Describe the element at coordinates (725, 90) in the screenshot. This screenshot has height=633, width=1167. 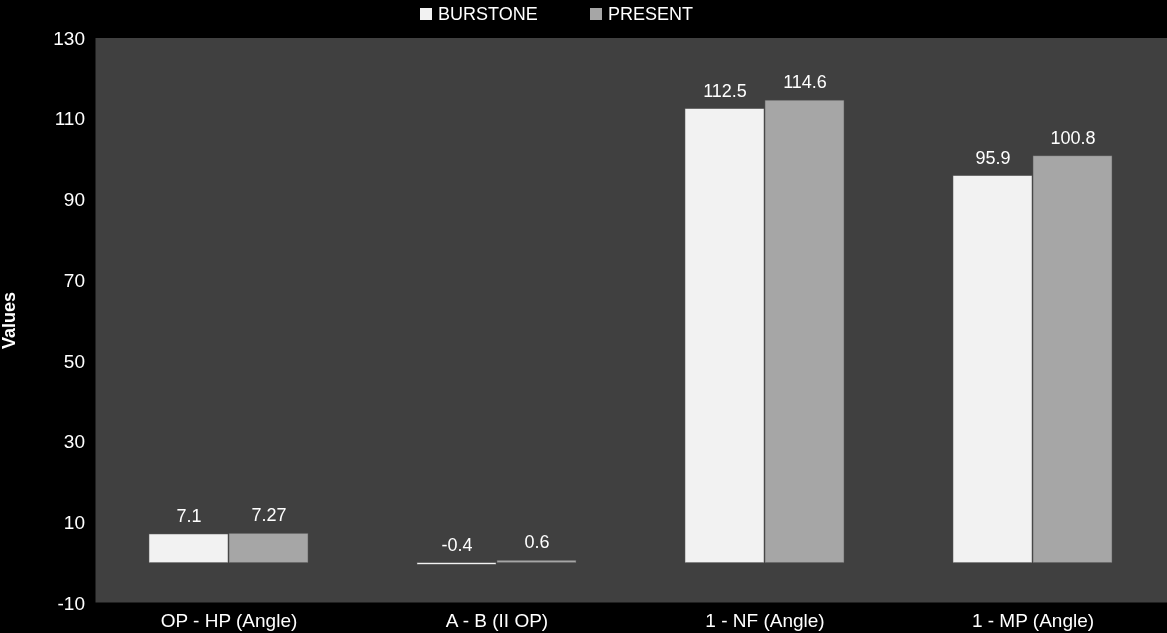
I see `data-label: 112.5` at that location.